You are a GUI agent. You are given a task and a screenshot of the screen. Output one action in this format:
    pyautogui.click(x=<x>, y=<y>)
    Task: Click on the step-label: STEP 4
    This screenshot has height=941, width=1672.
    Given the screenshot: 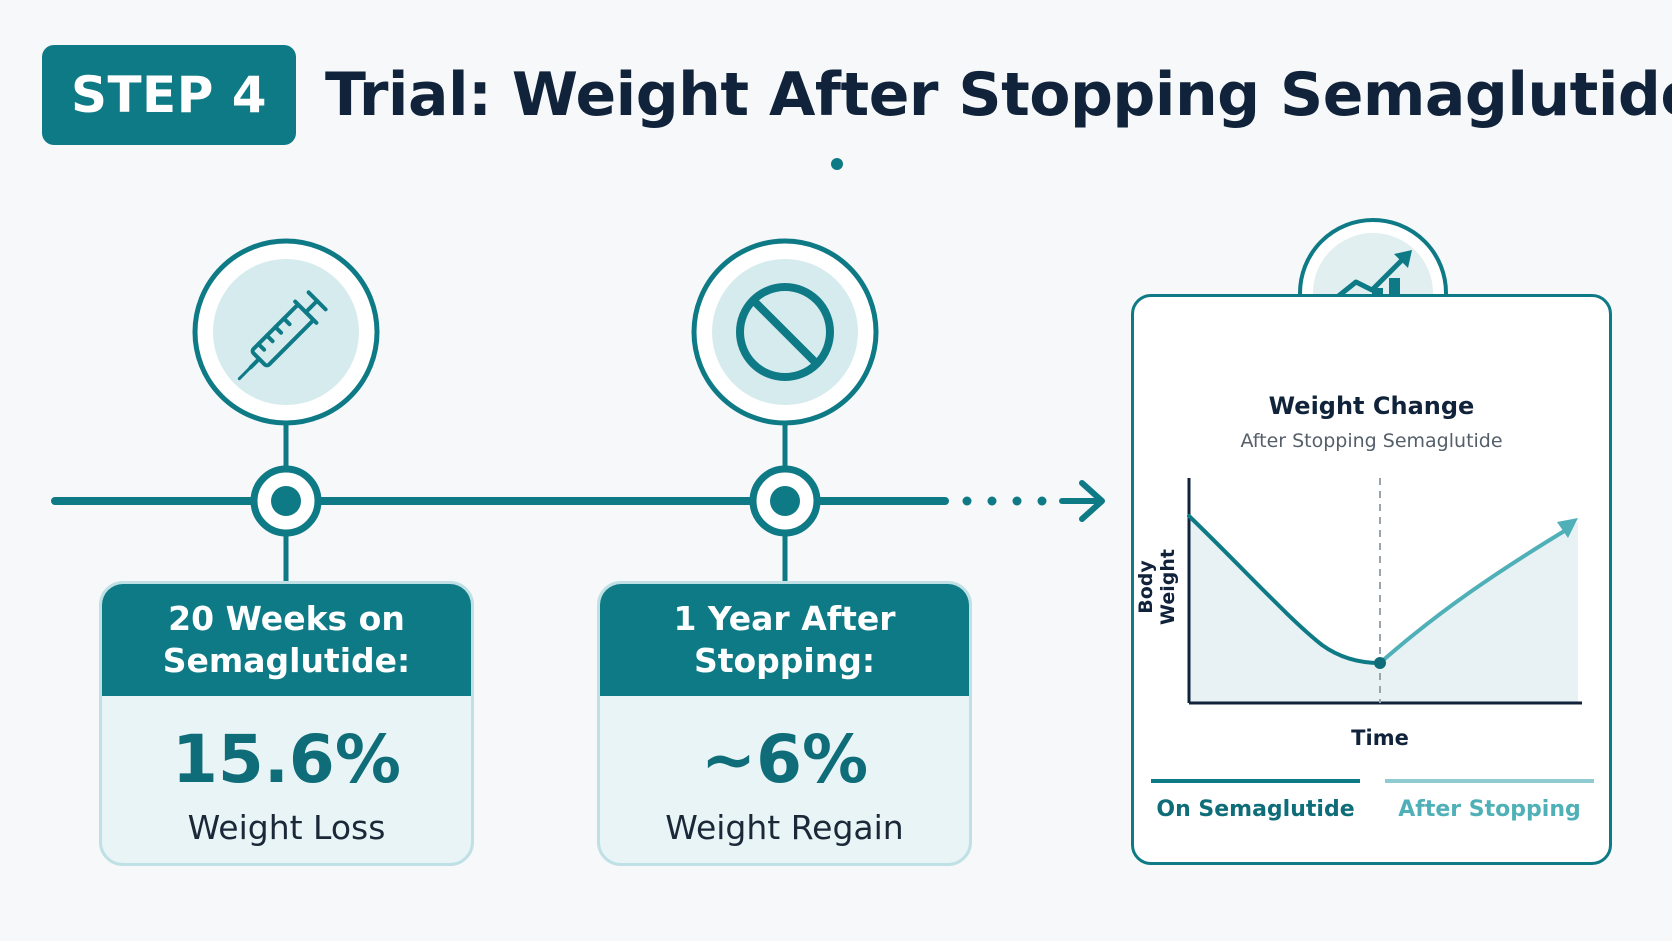 What is the action you would take?
    pyautogui.click(x=169, y=95)
    